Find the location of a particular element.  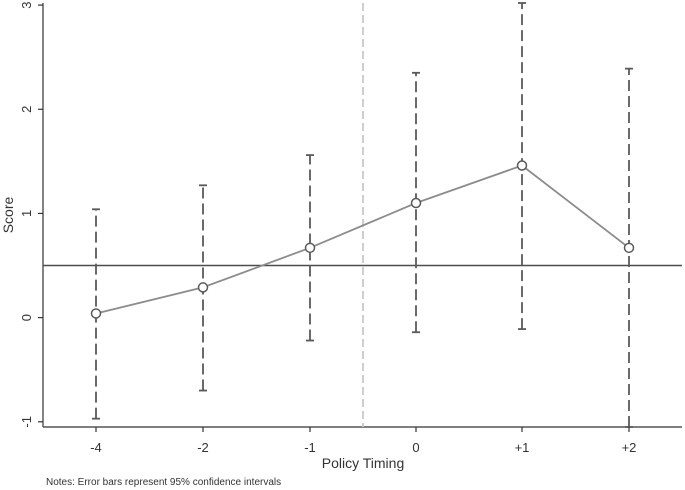

x-tick-label: -2 is located at coordinates (203, 447).